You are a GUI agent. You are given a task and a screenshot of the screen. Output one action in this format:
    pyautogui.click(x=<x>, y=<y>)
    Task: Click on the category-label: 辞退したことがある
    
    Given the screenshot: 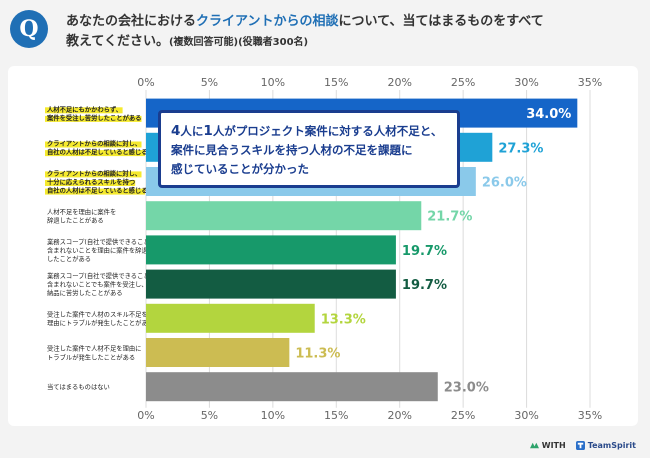 What is the action you would take?
    pyautogui.click(x=75, y=220)
    